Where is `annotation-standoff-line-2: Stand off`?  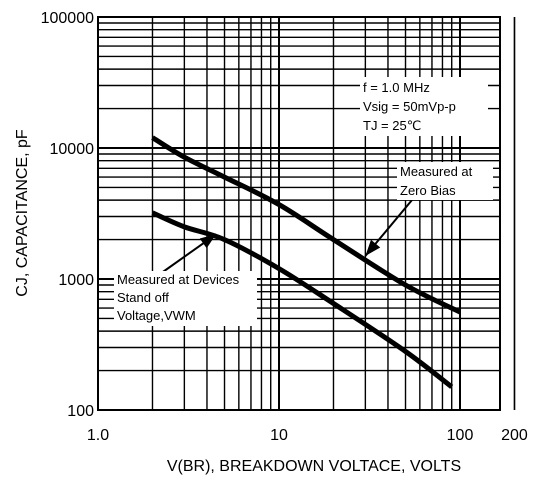
annotation-standoff-line-2: Stand off is located at coordinates (143, 297).